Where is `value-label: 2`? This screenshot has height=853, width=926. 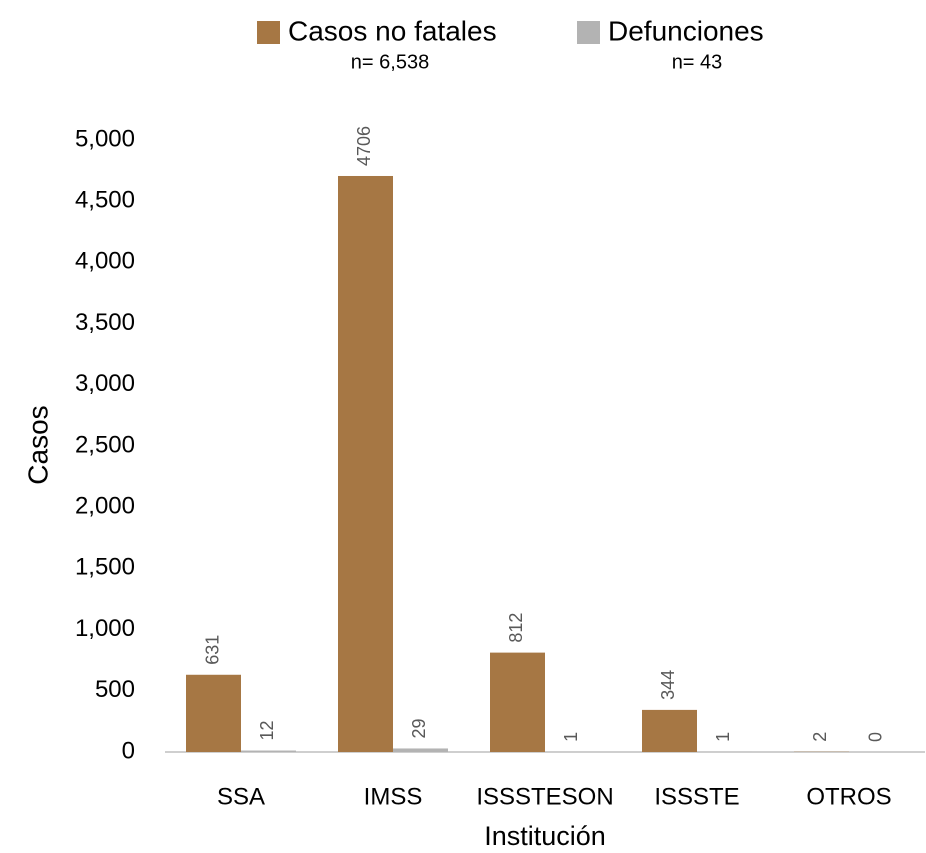
value-label: 2 is located at coordinates (820, 737).